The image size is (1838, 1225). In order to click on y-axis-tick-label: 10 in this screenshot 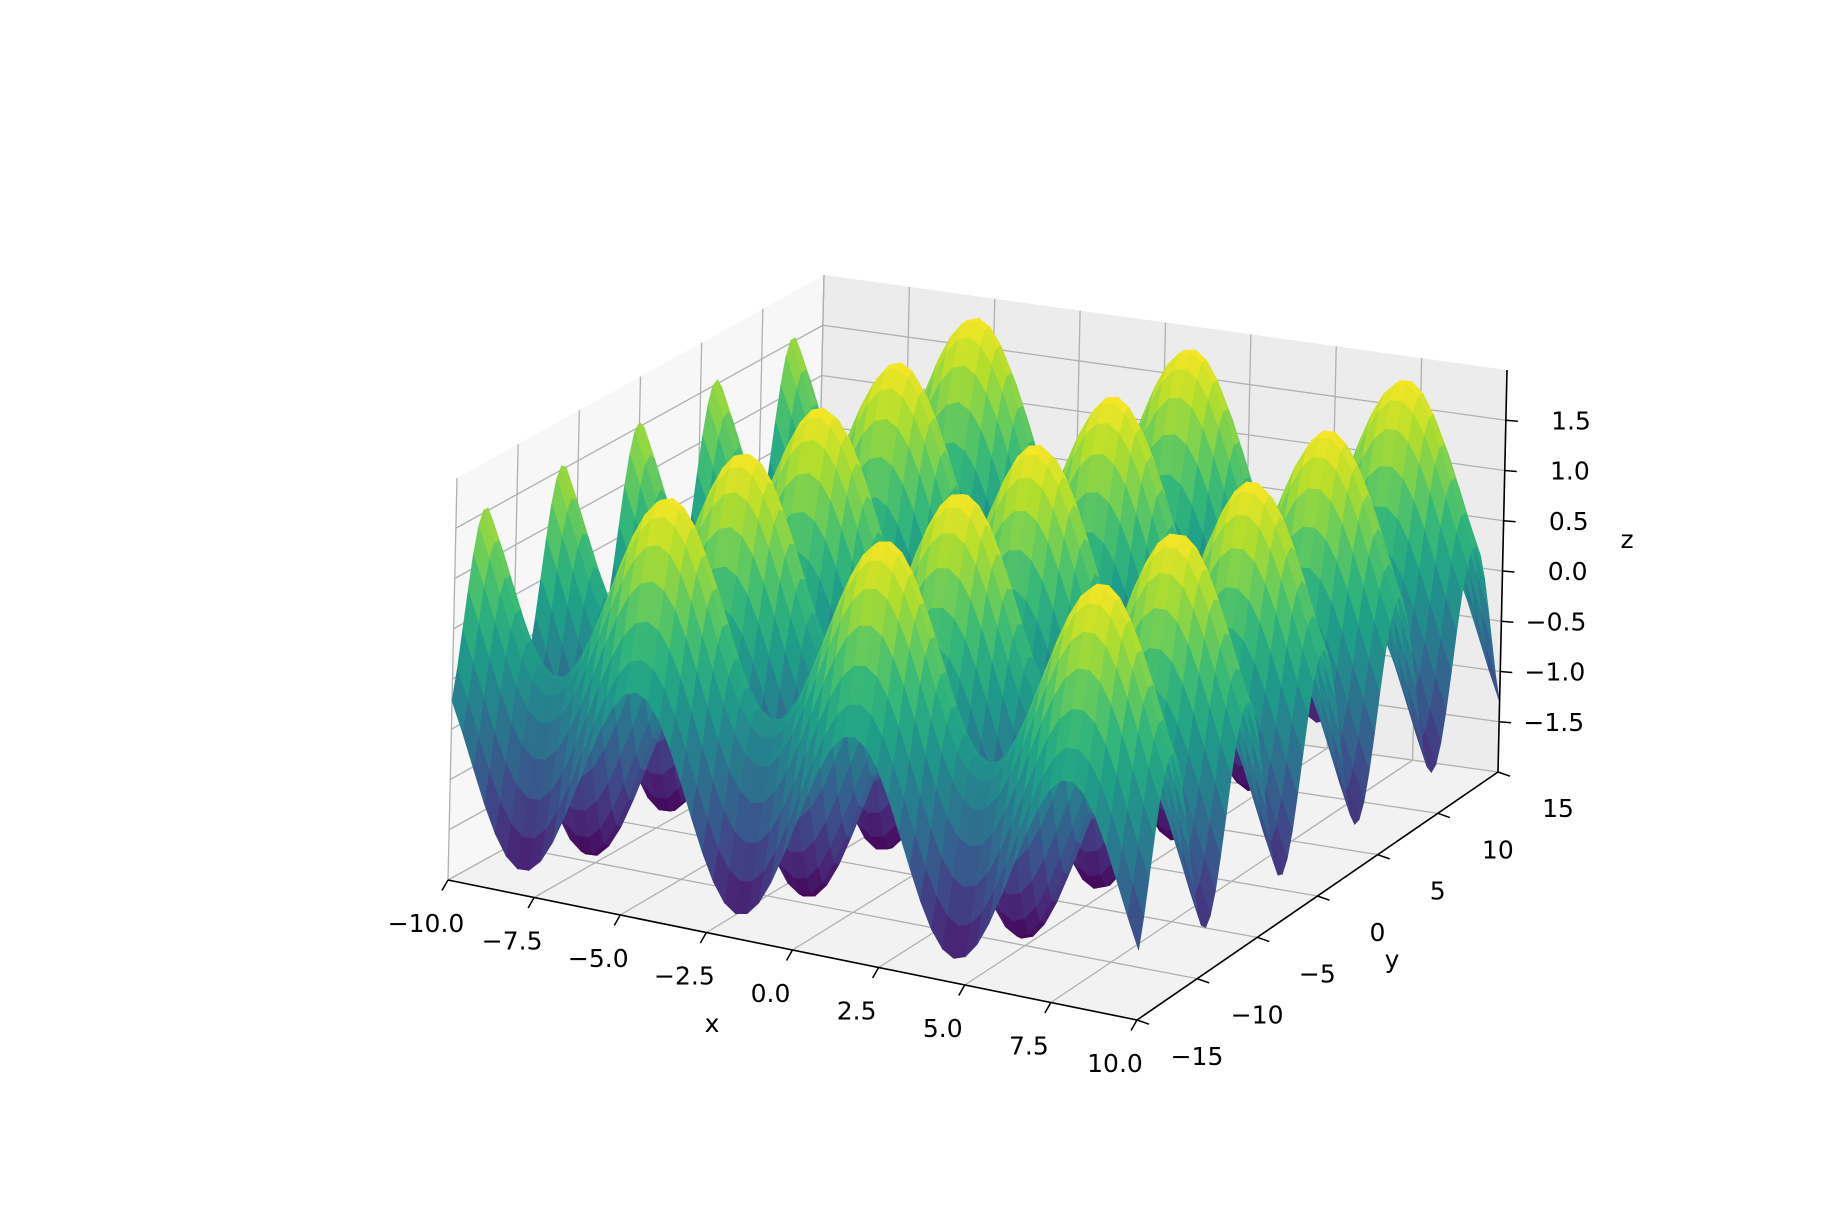, I will do `click(1498, 849)`.